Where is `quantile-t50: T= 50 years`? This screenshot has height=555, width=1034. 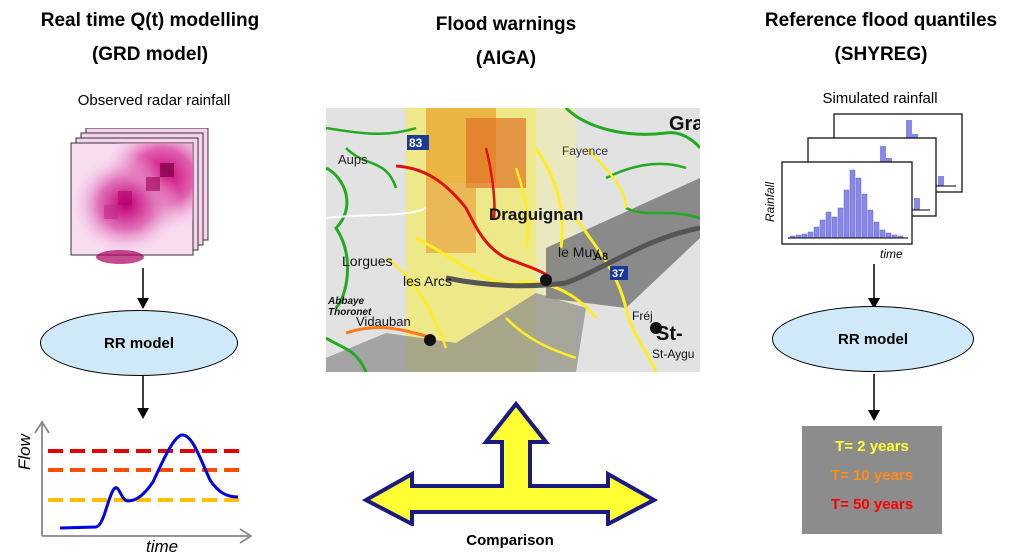
quantile-t50: T= 50 years is located at coordinates (872, 504).